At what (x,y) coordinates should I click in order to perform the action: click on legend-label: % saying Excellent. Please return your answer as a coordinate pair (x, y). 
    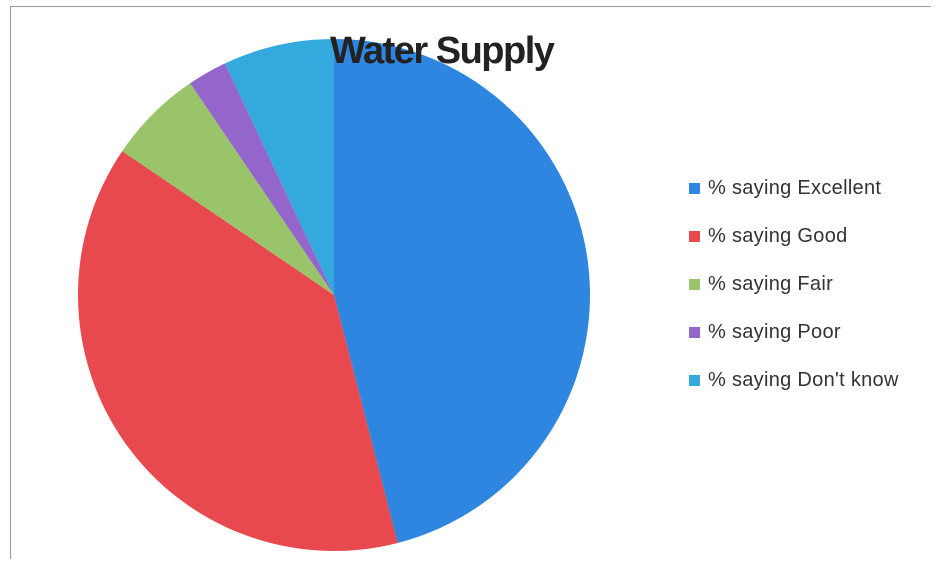
    Looking at the image, I should click on (795, 187).